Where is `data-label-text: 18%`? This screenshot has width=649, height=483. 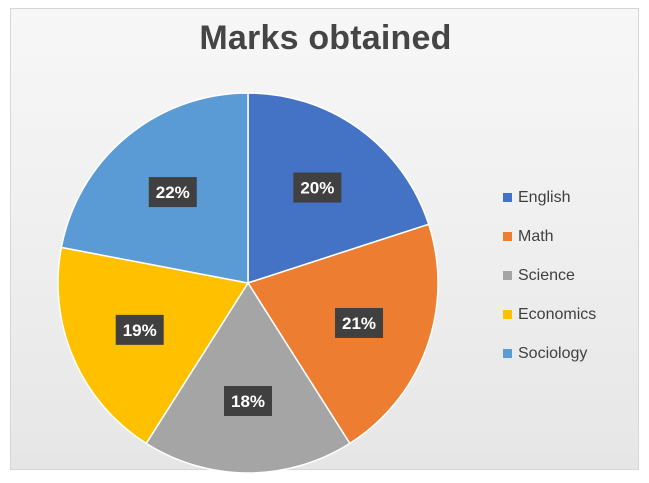 data-label-text: 18% is located at coordinates (248, 401).